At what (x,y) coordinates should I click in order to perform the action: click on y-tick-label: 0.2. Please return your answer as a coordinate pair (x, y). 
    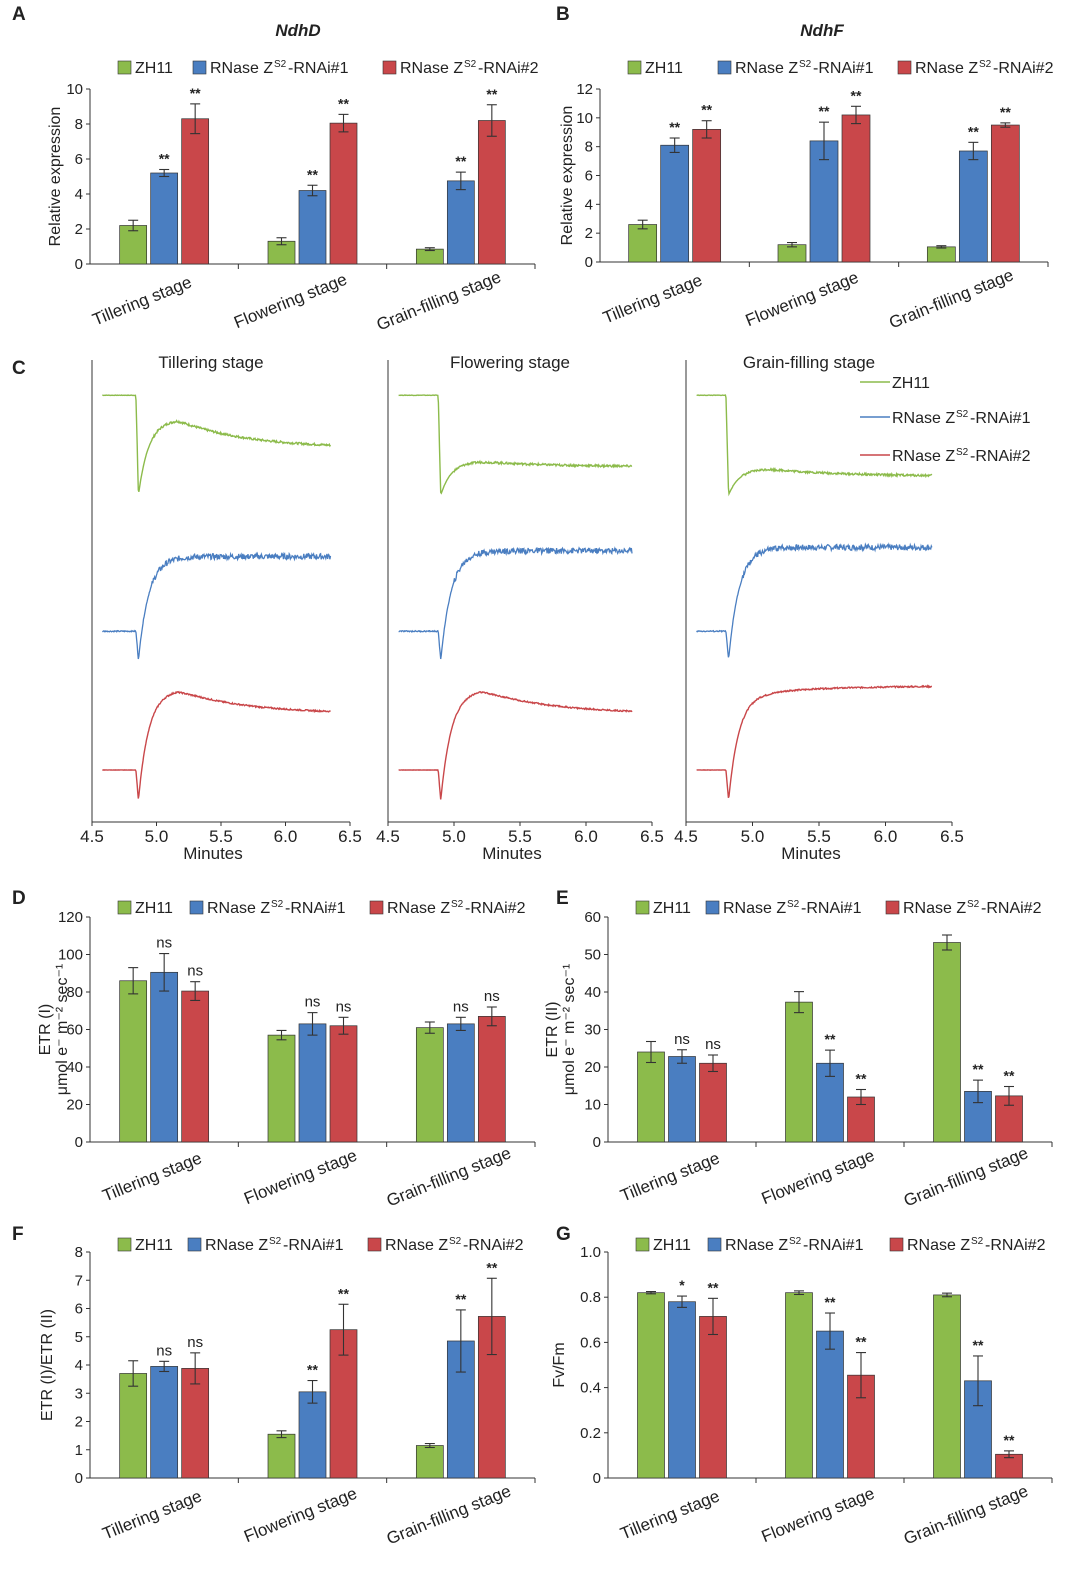
    Looking at the image, I should click on (590, 1433).